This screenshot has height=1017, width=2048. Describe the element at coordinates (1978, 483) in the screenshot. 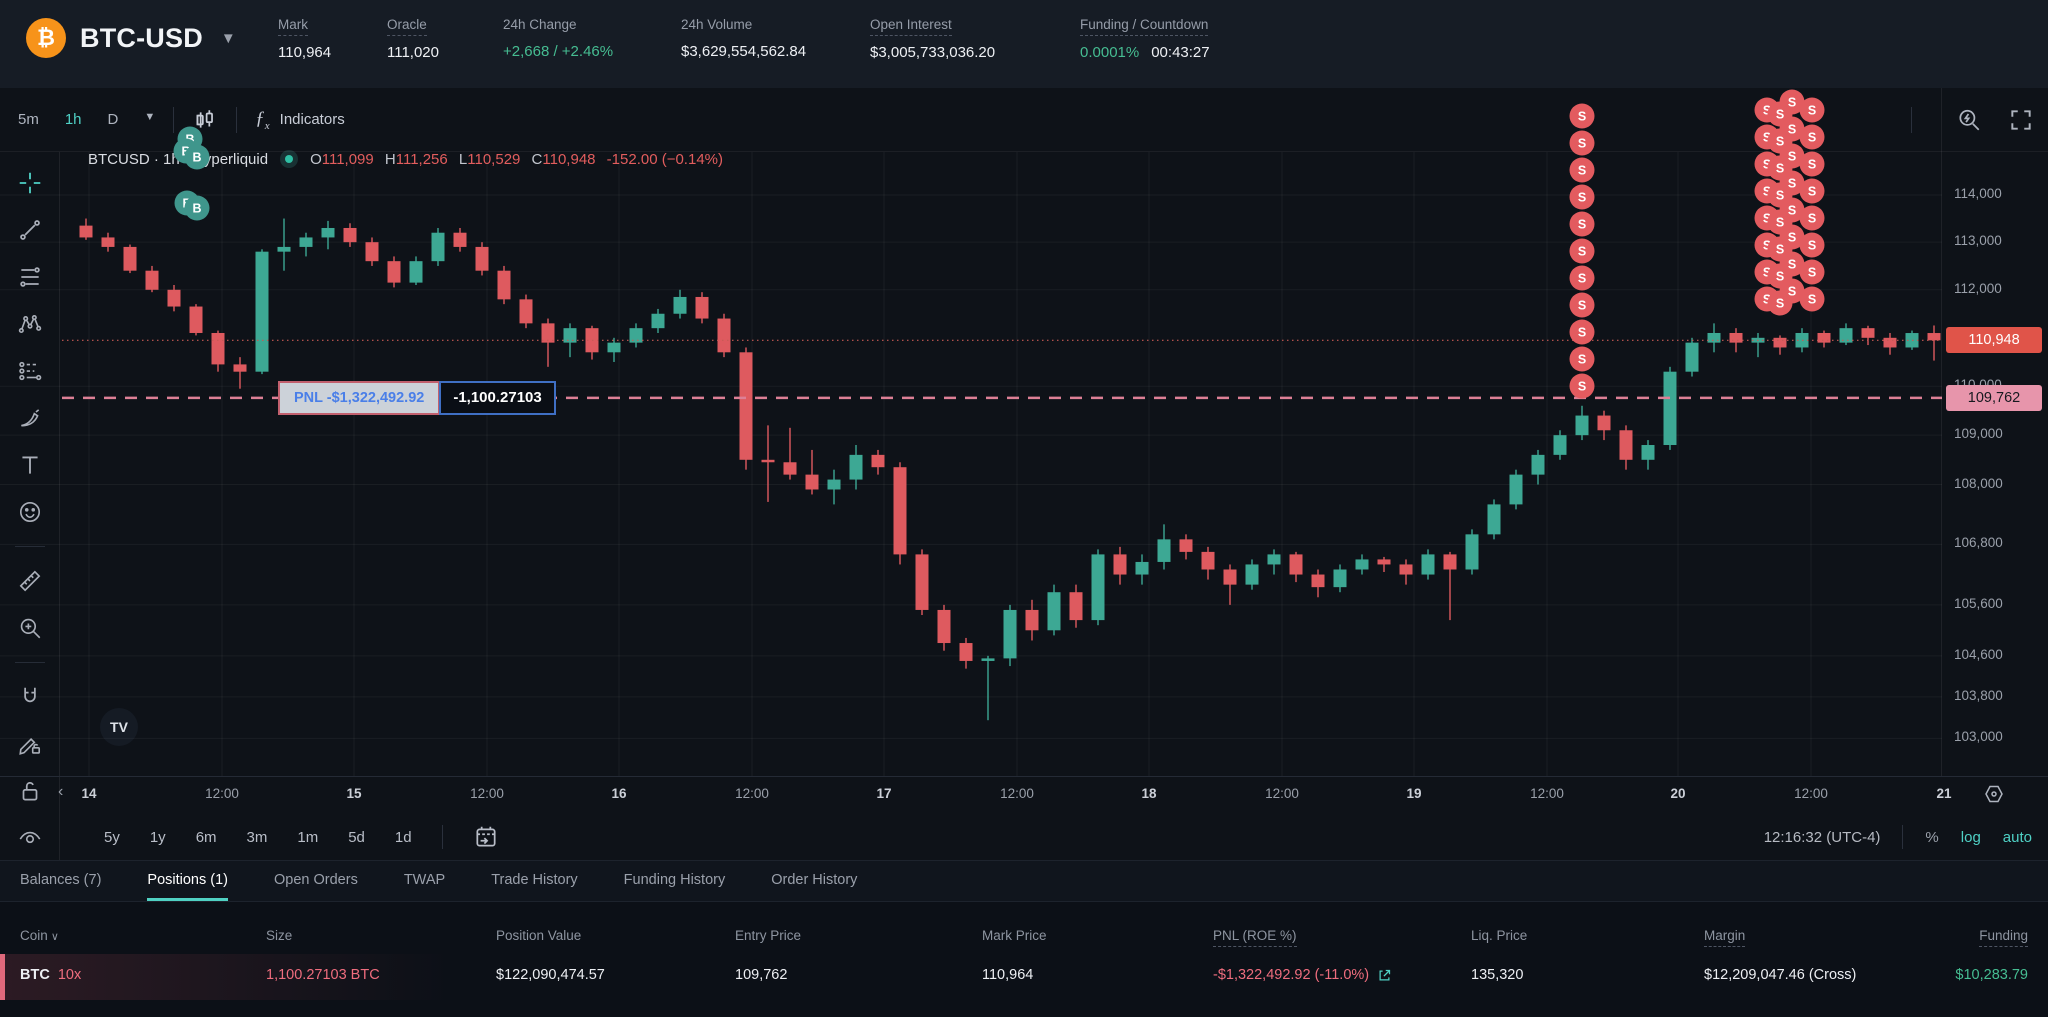

I see `price-tick: 108,000` at that location.